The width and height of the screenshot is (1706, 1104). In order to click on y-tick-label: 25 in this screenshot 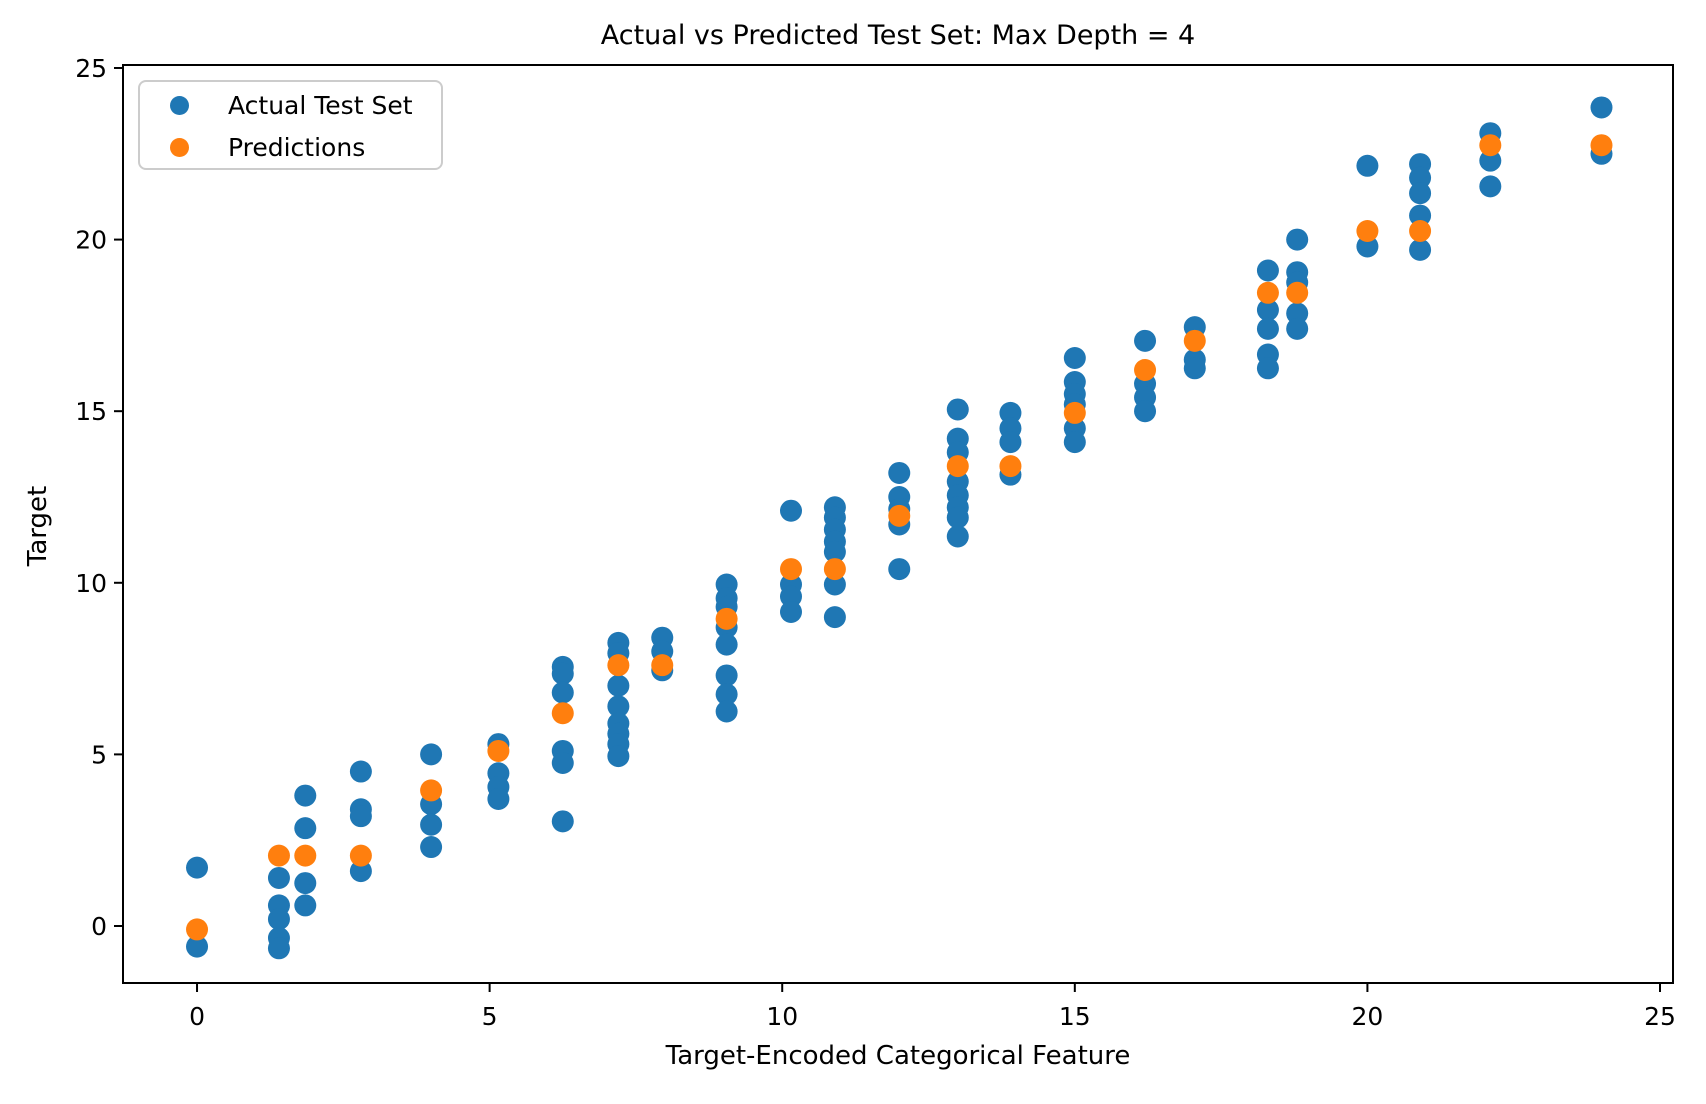, I will do `click(91, 68)`.